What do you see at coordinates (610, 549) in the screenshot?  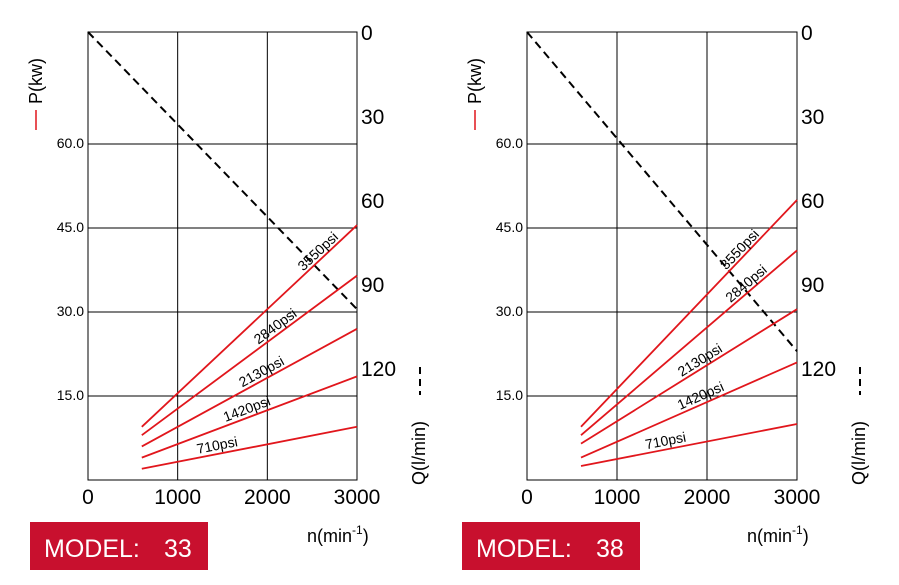 I see `model-badge-number: 38` at bounding box center [610, 549].